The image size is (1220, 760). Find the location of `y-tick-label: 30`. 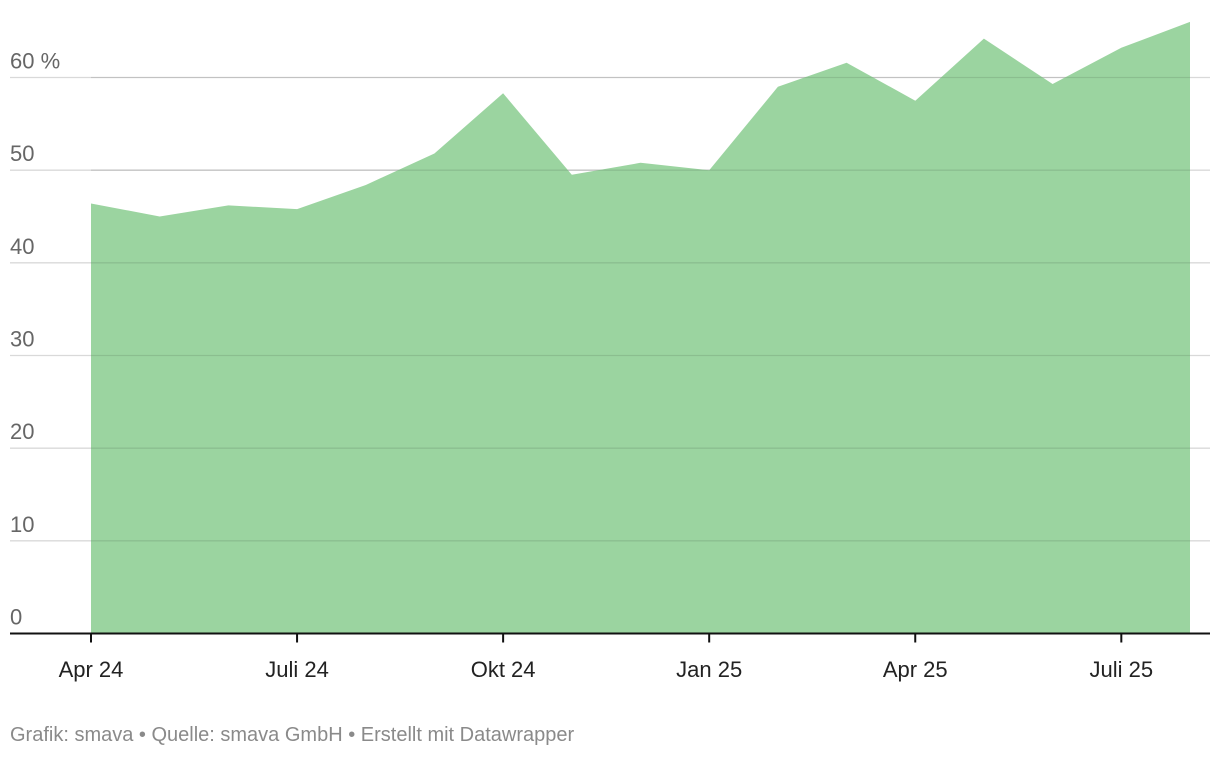

y-tick-label: 30 is located at coordinates (22, 339).